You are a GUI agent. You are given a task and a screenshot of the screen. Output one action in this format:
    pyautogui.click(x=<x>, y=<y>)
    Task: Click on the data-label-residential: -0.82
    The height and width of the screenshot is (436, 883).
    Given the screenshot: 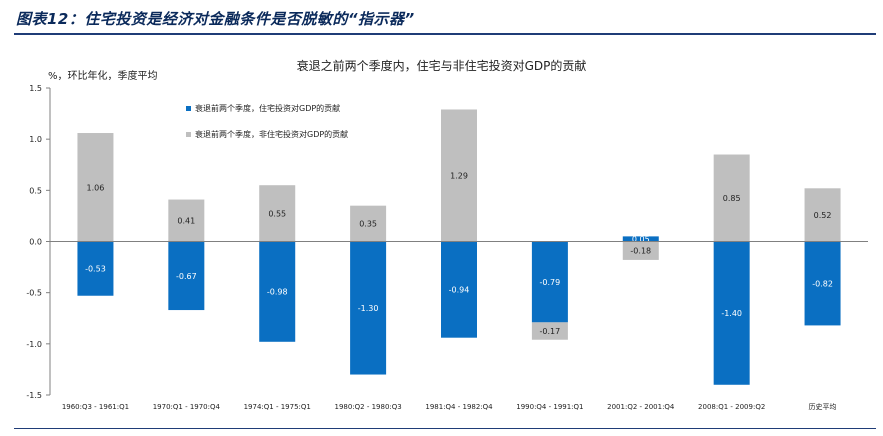 What is the action you would take?
    pyautogui.click(x=822, y=283)
    